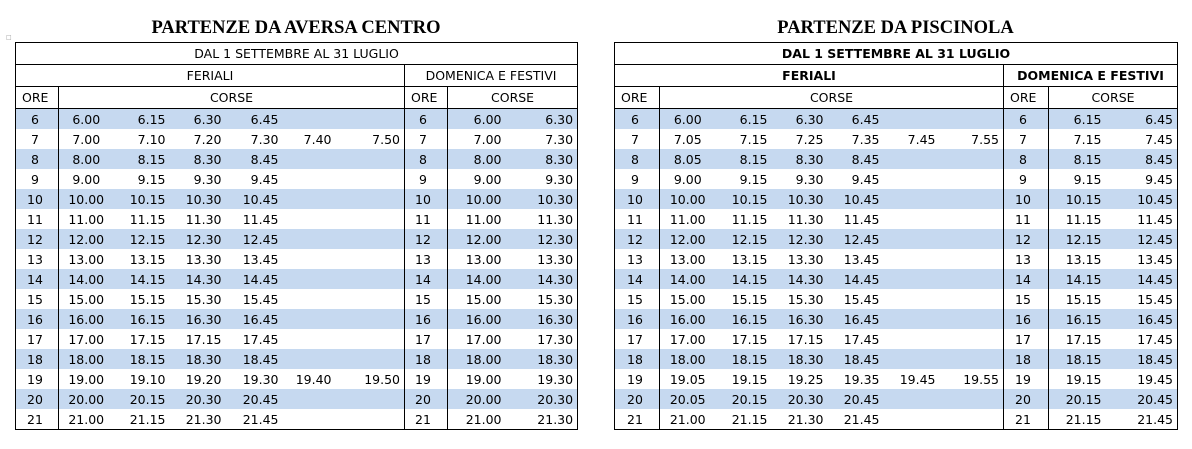 The width and height of the screenshot is (1192, 449). What do you see at coordinates (687, 139) in the screenshot?
I see `feriali-time-cell: 7.05` at bounding box center [687, 139].